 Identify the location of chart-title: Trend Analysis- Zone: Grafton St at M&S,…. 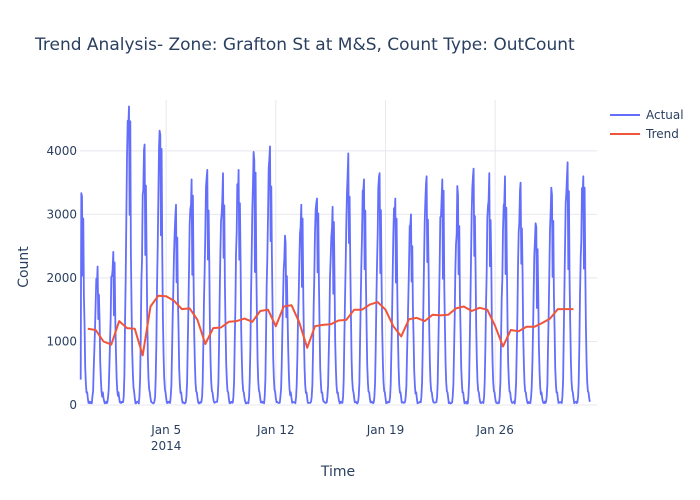
(304, 45).